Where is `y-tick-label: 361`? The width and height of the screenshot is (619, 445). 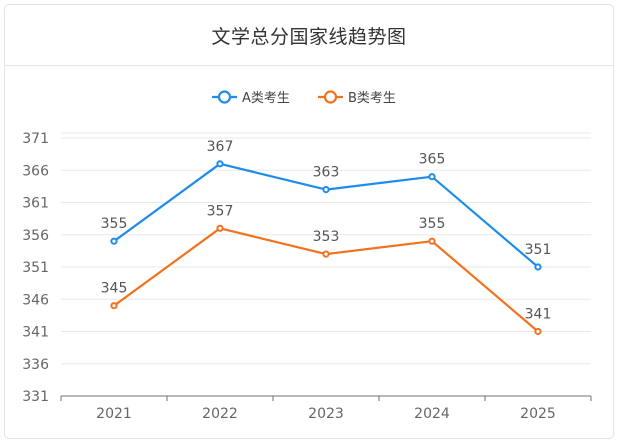 y-tick-label: 361 is located at coordinates (35, 204).